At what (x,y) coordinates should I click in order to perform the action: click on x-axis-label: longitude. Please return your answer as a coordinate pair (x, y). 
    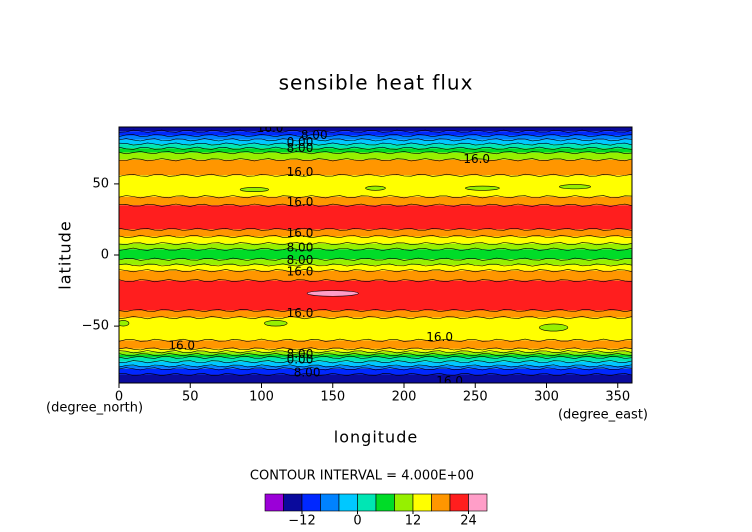
    Looking at the image, I should click on (376, 437).